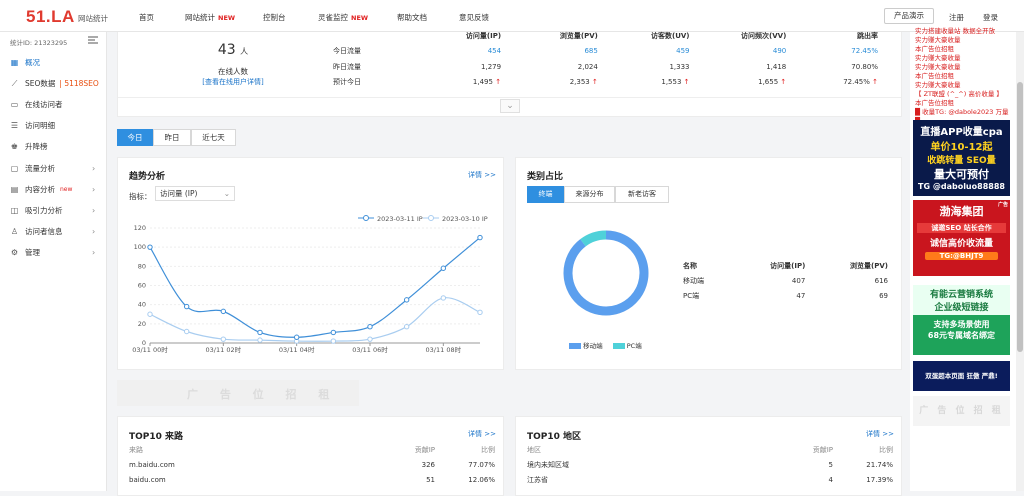  I want to click on metric-select: 访问量 (IP) ⌄, so click(195, 193).